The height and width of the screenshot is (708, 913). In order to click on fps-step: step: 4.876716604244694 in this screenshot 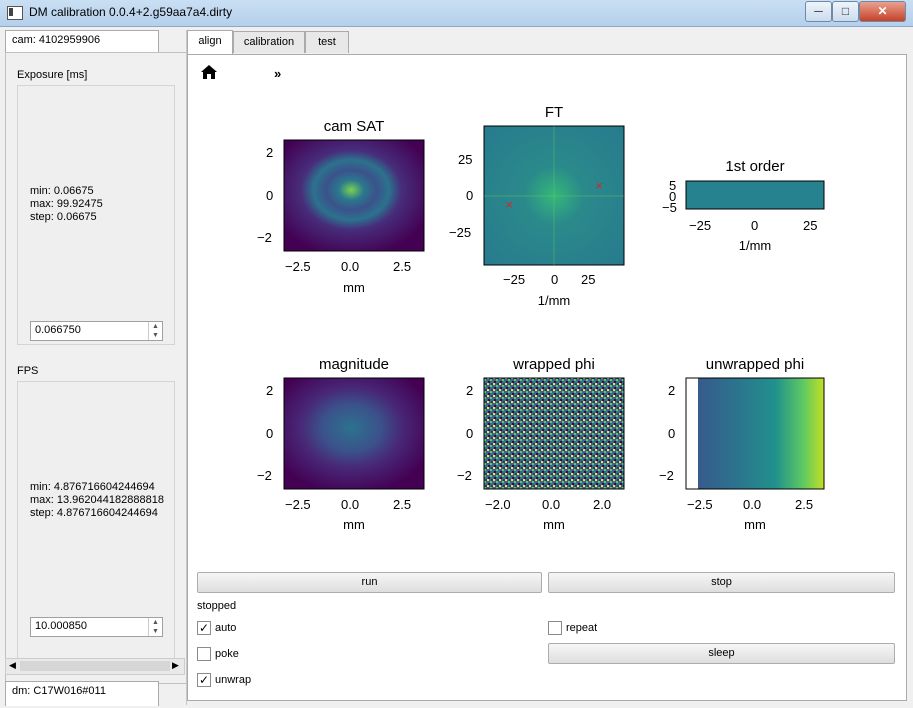, I will do `click(94, 513)`.